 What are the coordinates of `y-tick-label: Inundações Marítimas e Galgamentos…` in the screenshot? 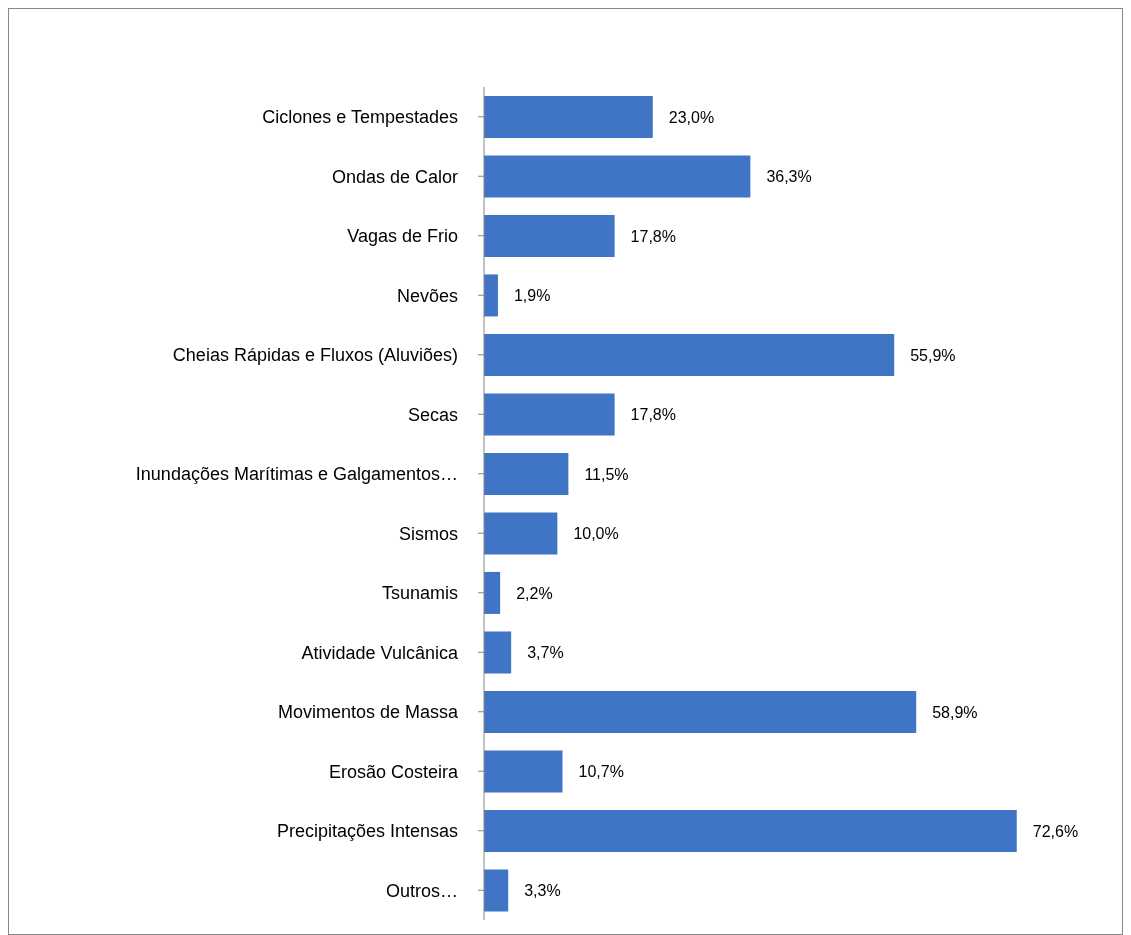 It's located at (296, 474).